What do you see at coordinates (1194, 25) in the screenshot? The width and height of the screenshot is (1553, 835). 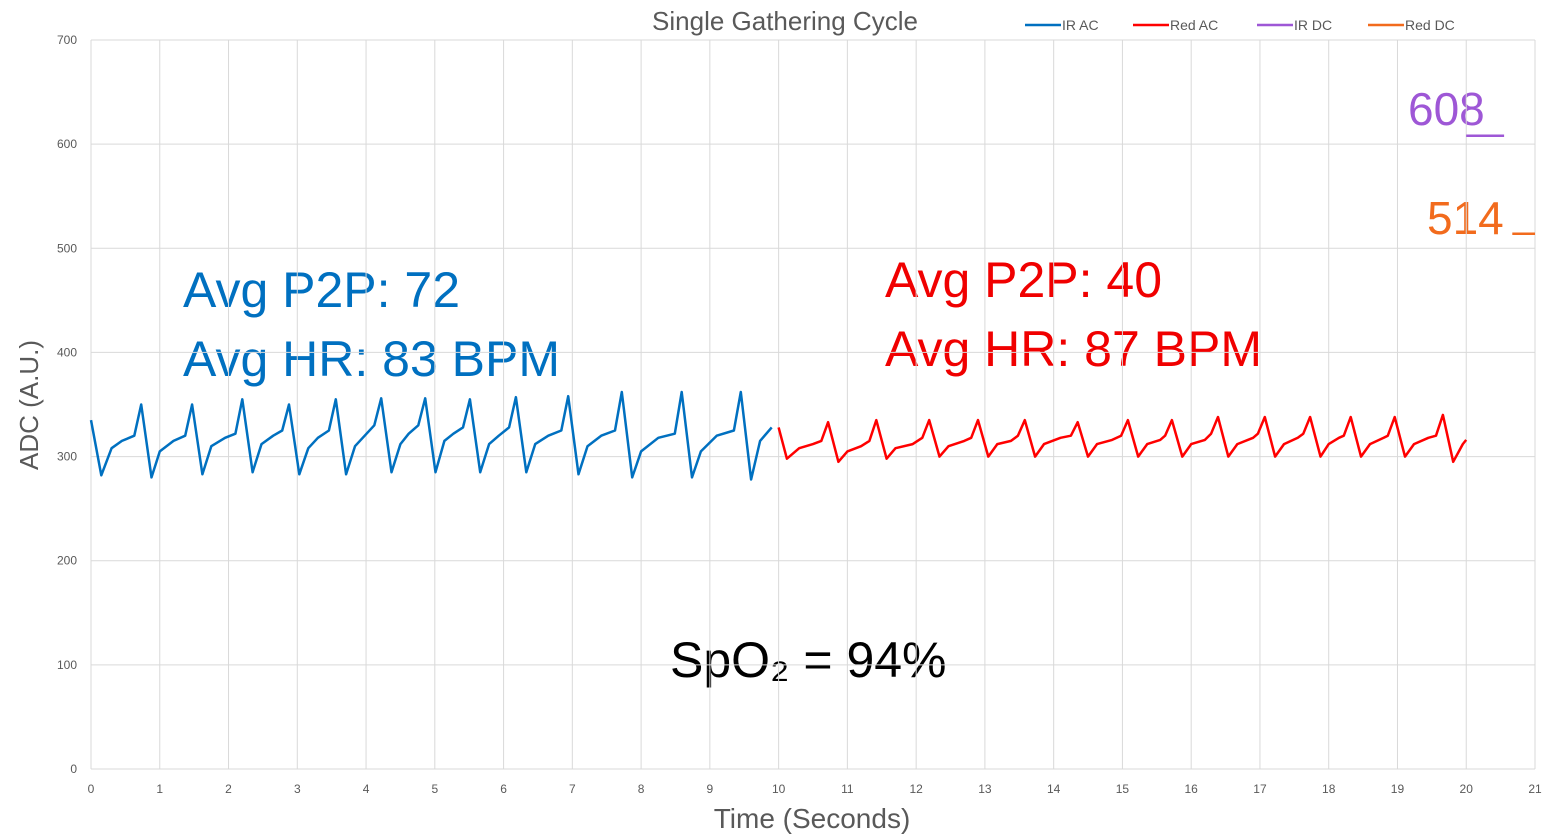 I see `legend-label: Red AC` at bounding box center [1194, 25].